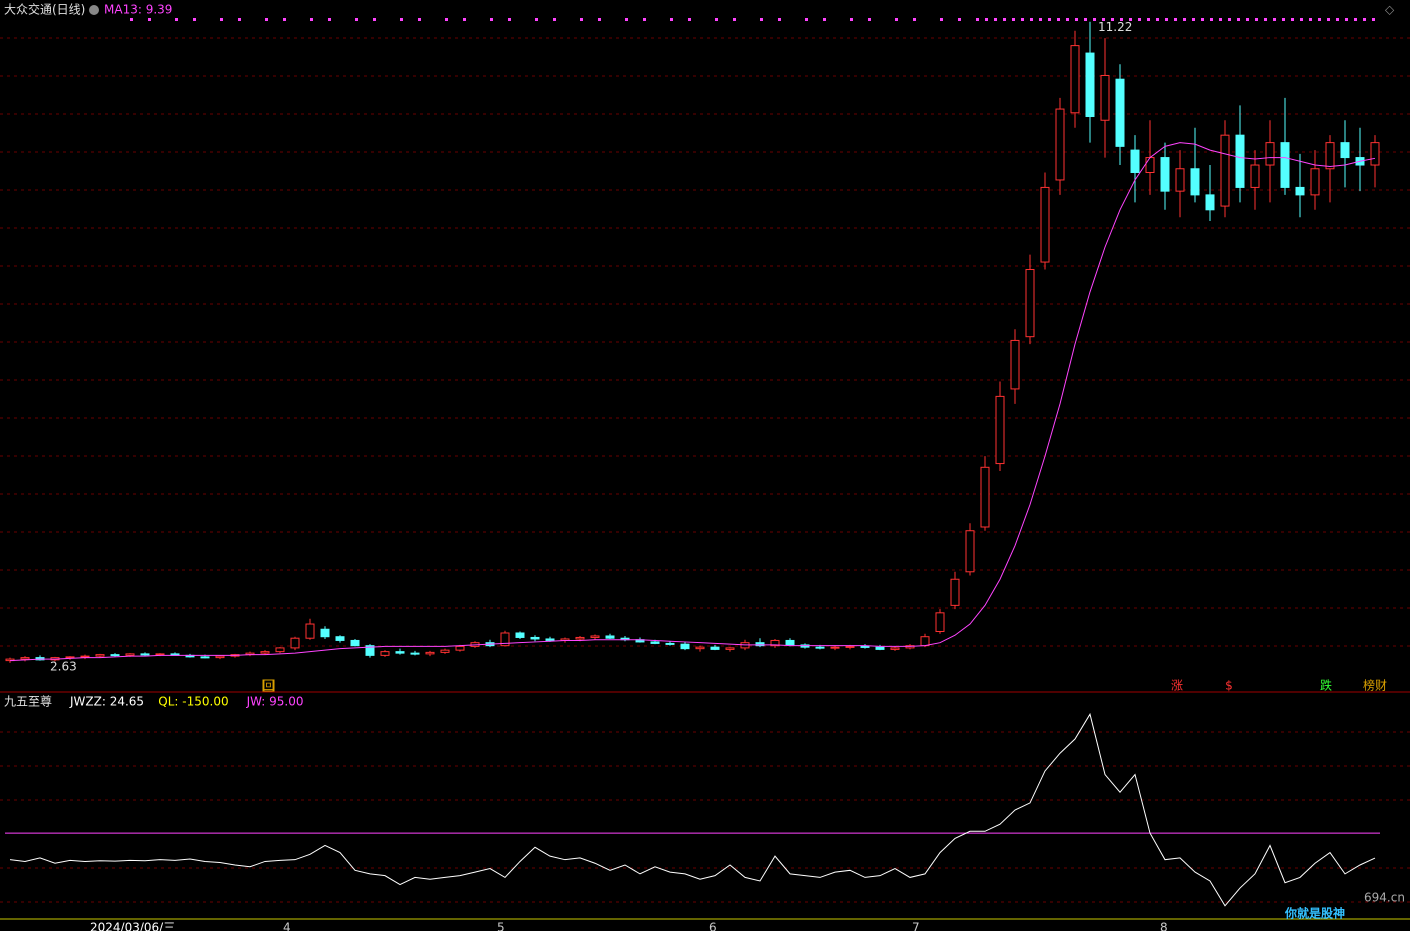 The image size is (1410, 931). What do you see at coordinates (1115, 27) in the screenshot?
I see `high-label: 11.22` at bounding box center [1115, 27].